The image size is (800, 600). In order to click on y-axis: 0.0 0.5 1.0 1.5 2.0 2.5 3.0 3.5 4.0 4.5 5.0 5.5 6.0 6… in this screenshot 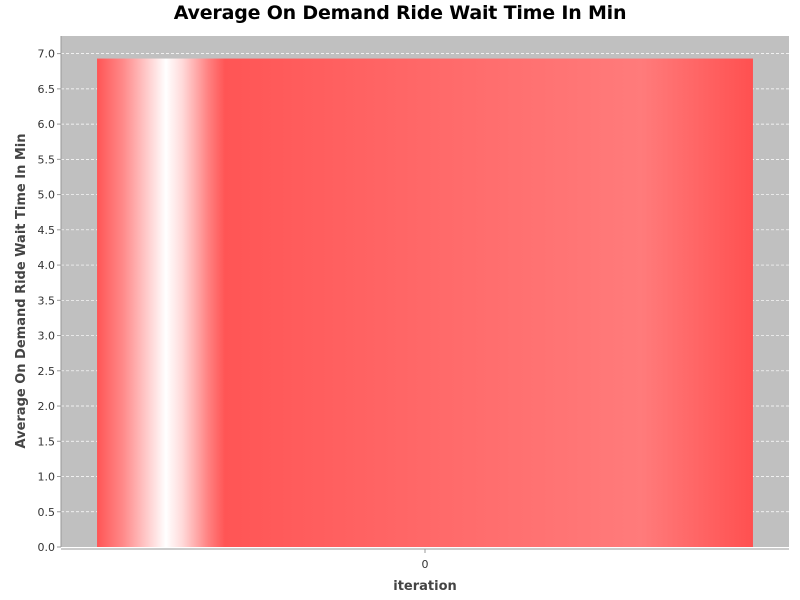, I will do `click(50, 295)`.